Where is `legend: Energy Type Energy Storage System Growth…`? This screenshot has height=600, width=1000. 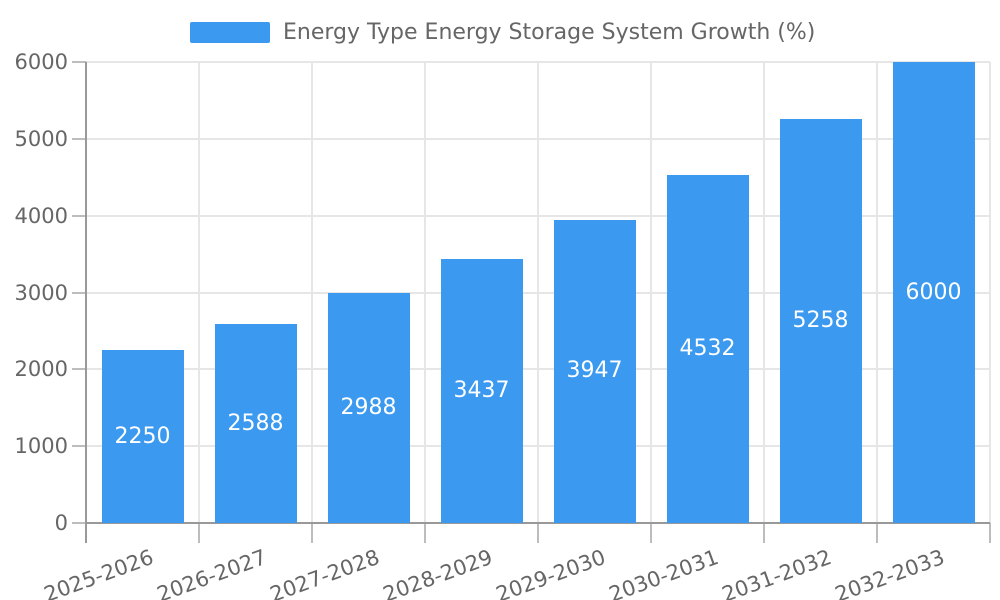
legend: Energy Type Energy Storage System Growth… is located at coordinates (503, 32).